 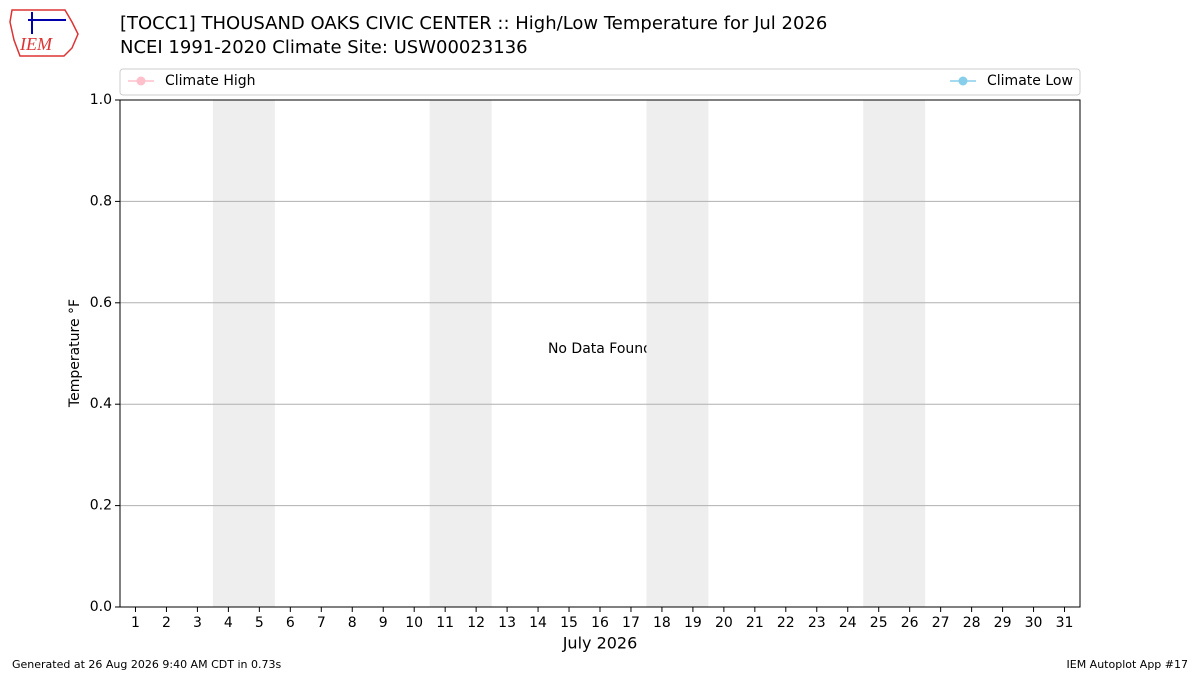 What do you see at coordinates (324, 47) in the screenshot?
I see `chart-subtitle: NCEI 1991-2020 Climate Site: USW00023136` at bounding box center [324, 47].